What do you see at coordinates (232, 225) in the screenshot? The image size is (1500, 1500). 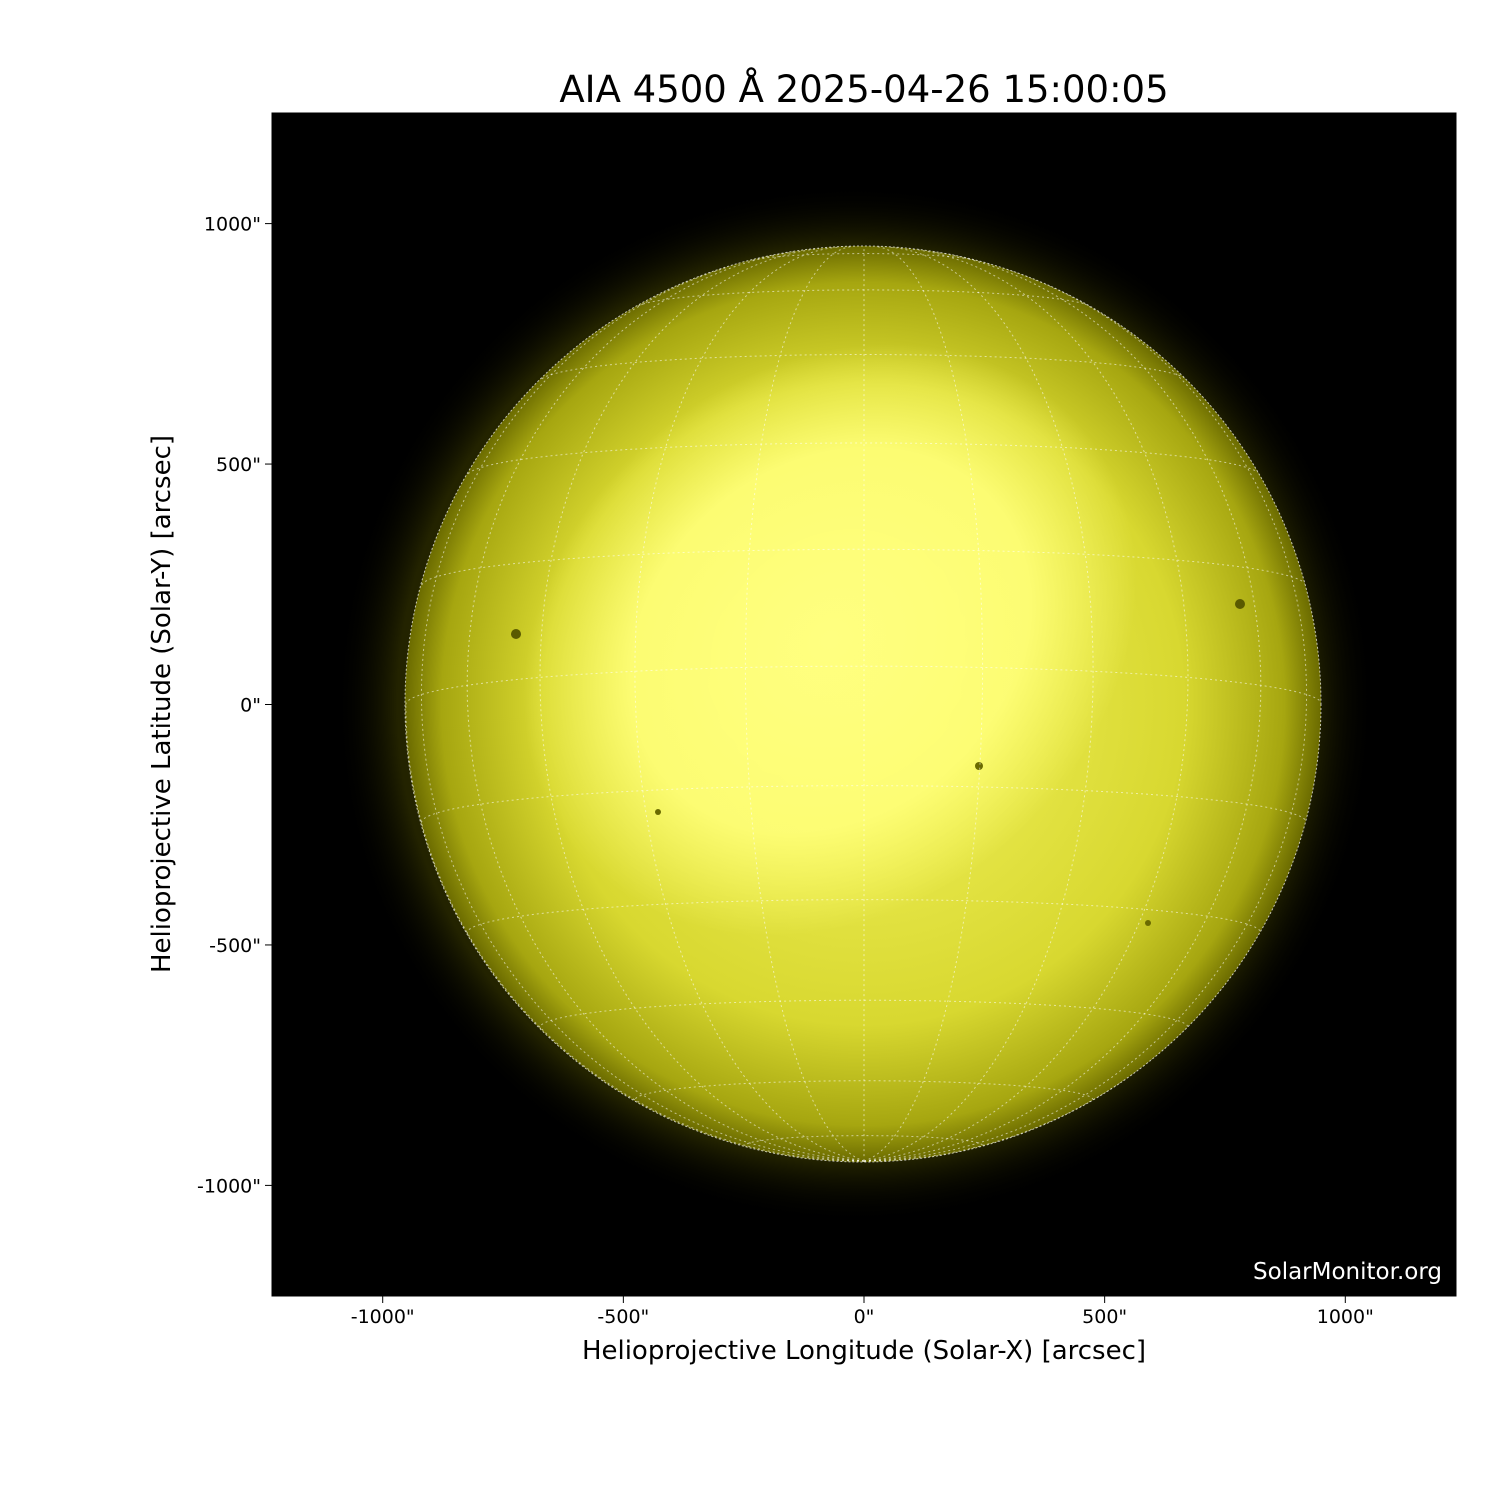 I see `y-tick-label: 1000"` at bounding box center [232, 225].